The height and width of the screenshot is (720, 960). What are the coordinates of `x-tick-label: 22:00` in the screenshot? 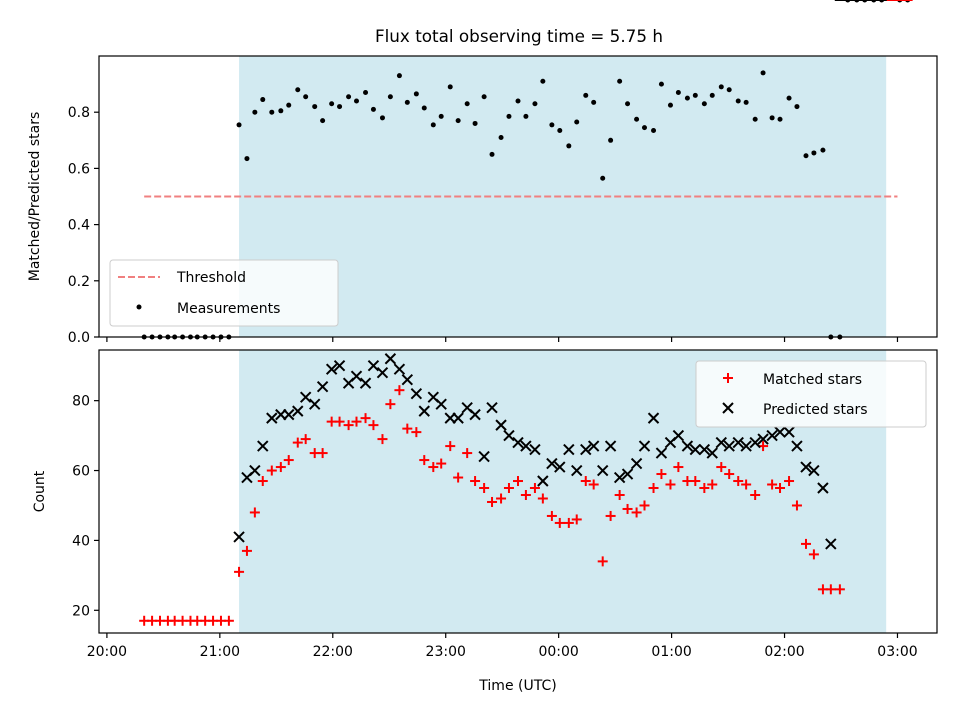 It's located at (333, 652).